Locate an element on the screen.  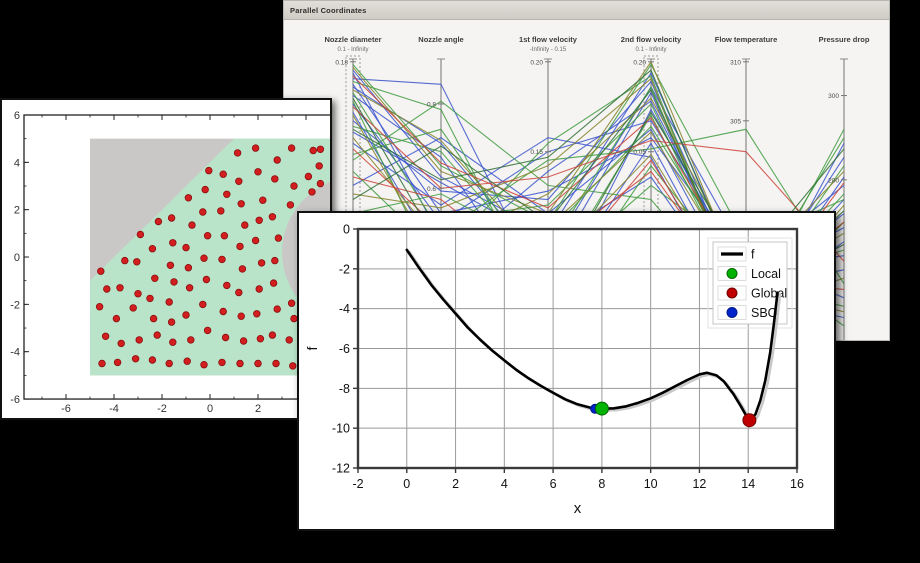
pc-data-line is located at coordinates (598, 184).